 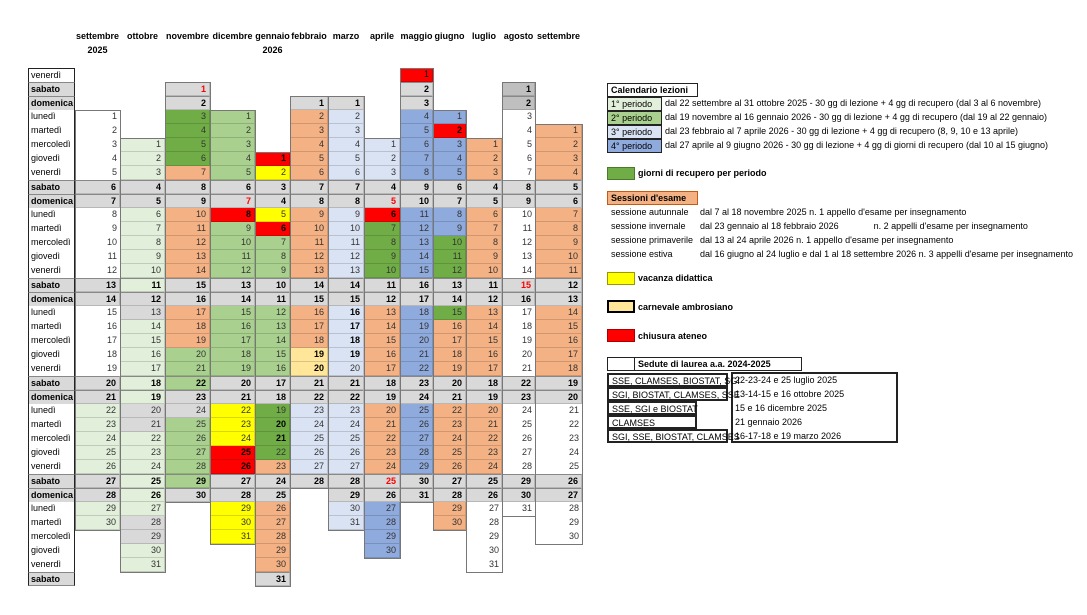 I want to click on sedute-corsi: CLAMSES, so click(x=652, y=422).